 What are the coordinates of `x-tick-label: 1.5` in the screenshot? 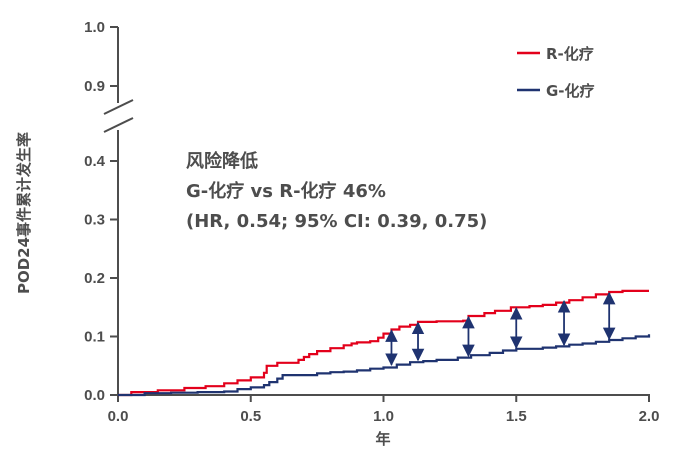 It's located at (516, 416).